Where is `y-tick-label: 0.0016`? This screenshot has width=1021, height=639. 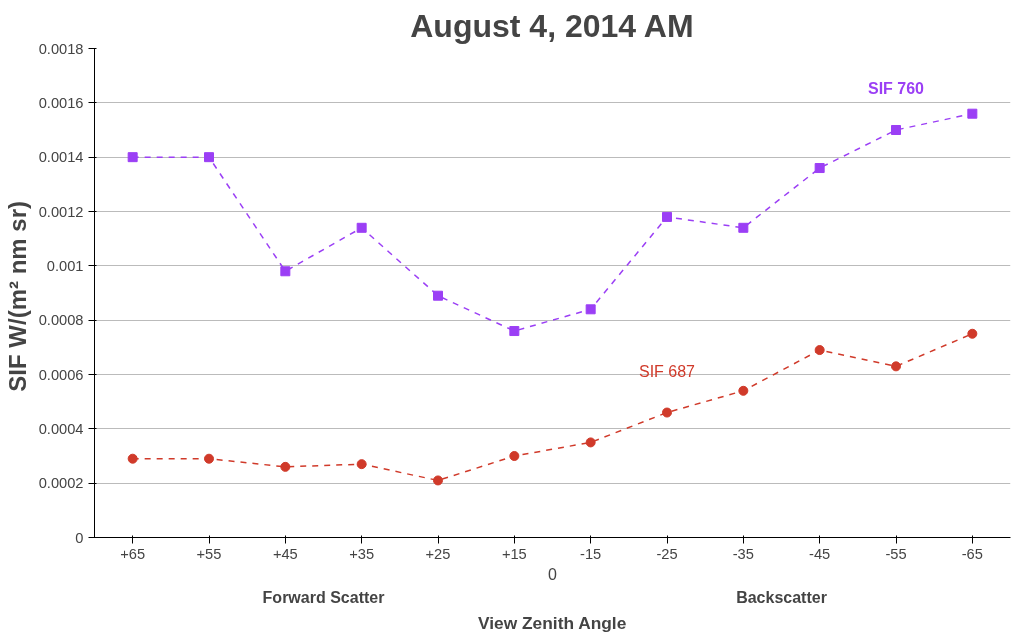
y-tick-label: 0.0016 is located at coordinates (61, 102).